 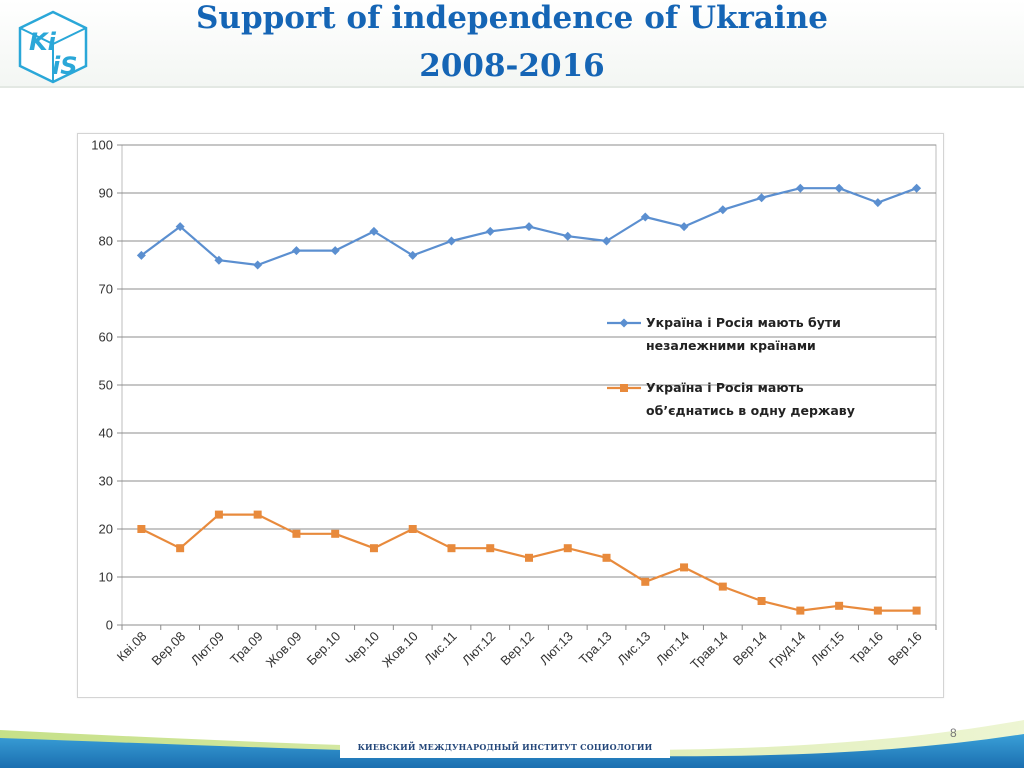 I want to click on y-tick-label: 70, so click(x=106, y=289).